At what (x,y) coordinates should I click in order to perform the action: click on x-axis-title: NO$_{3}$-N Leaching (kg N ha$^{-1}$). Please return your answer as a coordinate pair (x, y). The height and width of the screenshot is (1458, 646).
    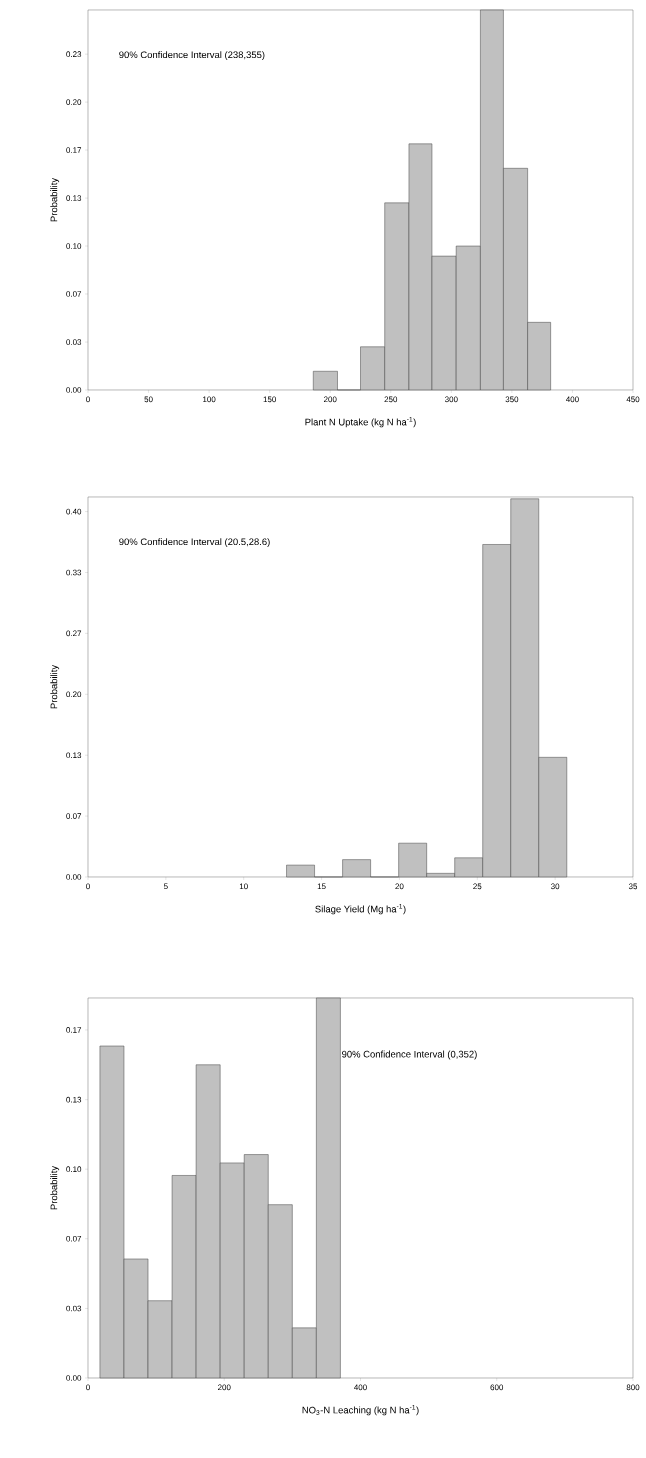
    Looking at the image, I should click on (360, 1410).